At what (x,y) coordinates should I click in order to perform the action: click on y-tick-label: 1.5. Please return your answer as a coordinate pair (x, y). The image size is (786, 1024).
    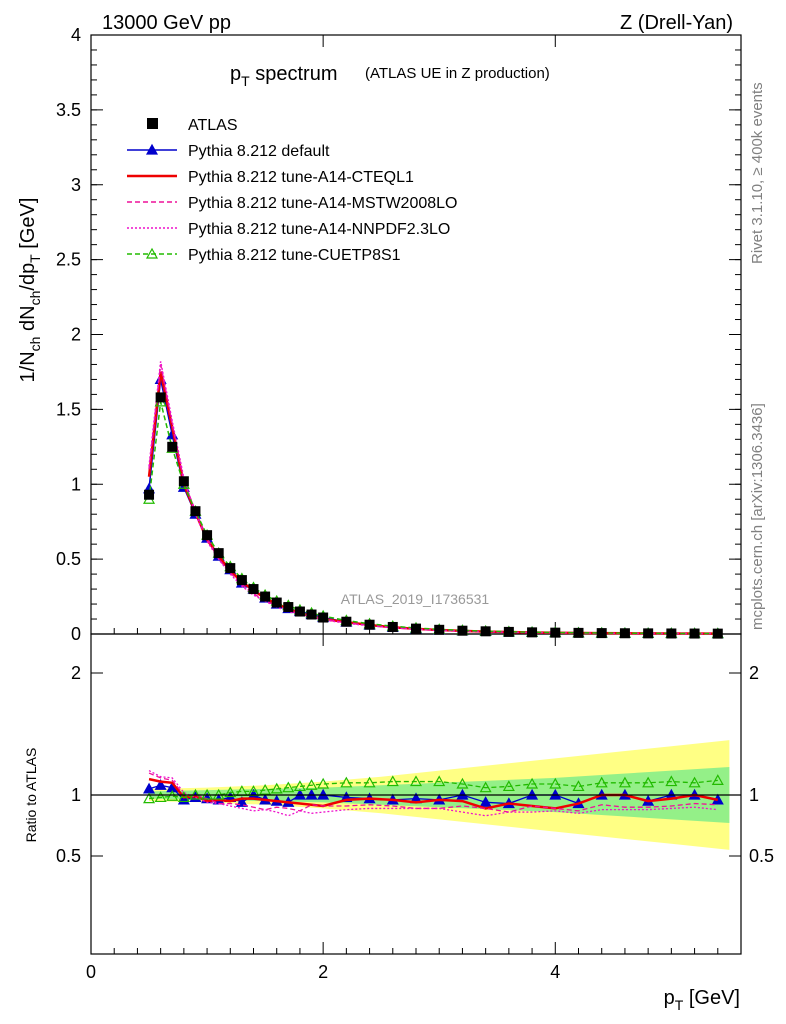
    Looking at the image, I should click on (68, 409).